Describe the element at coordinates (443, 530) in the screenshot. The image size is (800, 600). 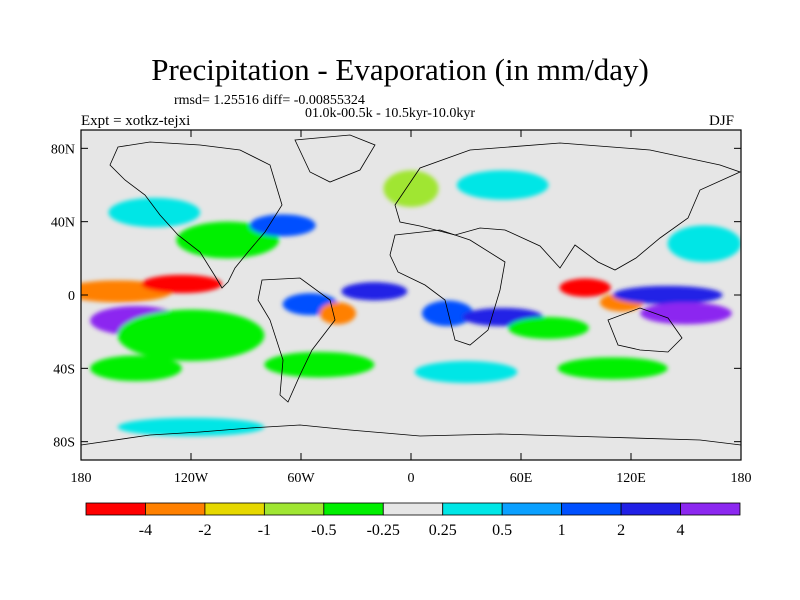
I see `colorbar-label: 0.25` at that location.